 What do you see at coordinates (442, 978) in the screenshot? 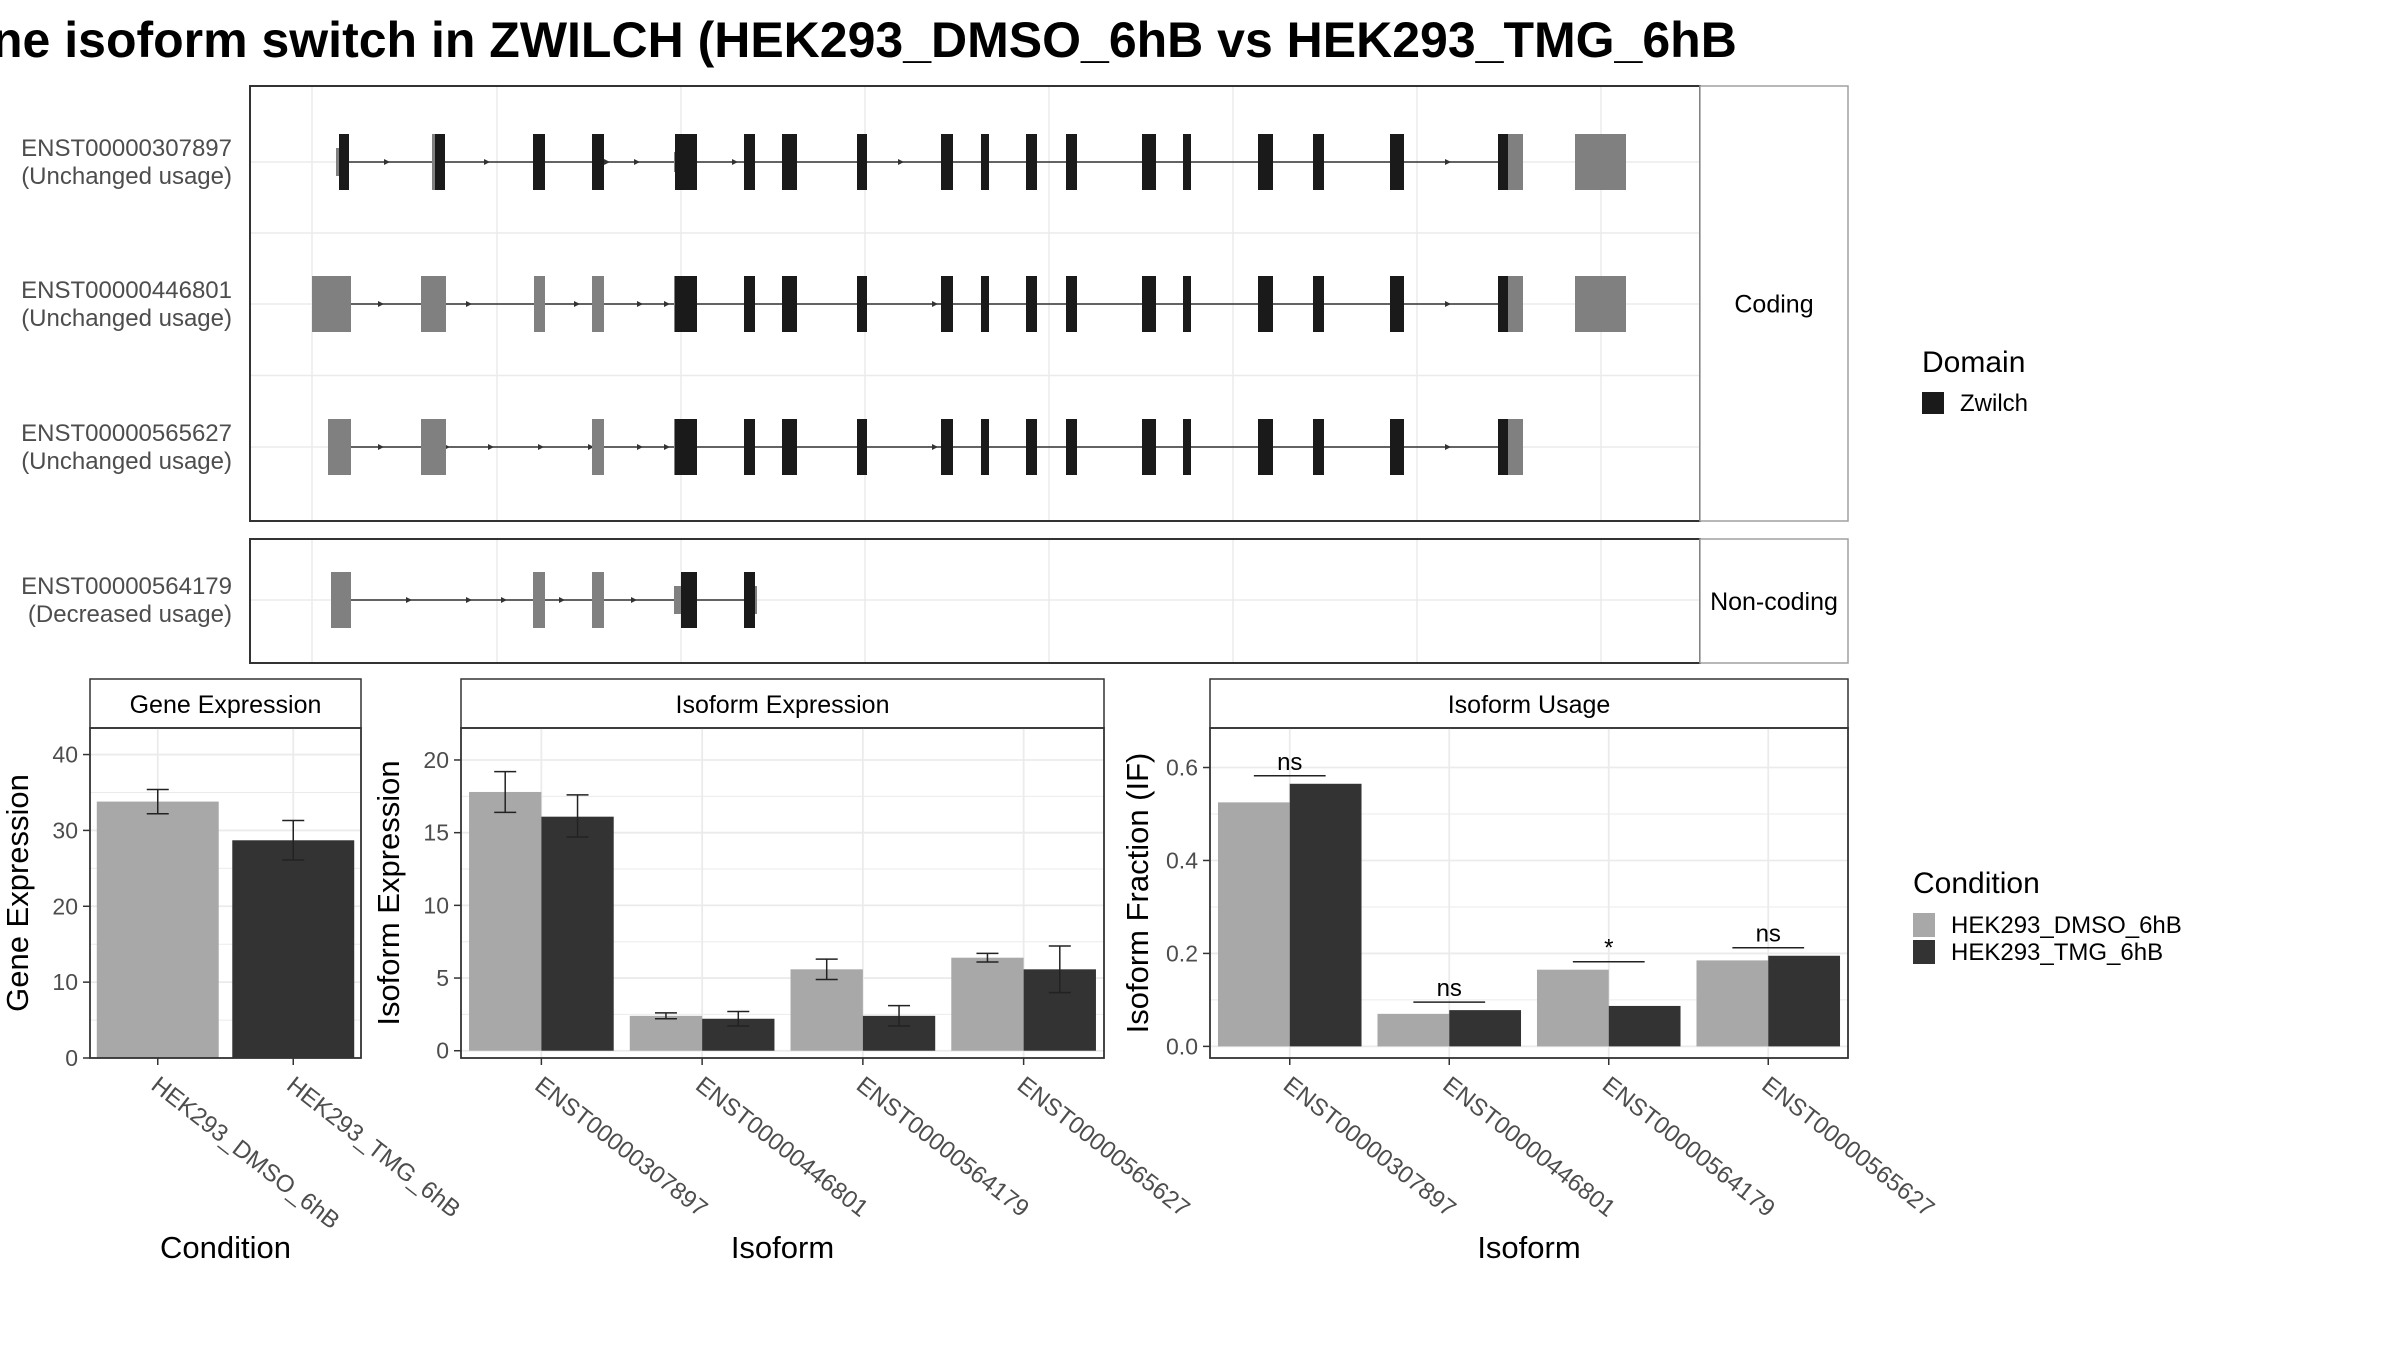
I see `y-tick-label: 5` at bounding box center [442, 978].